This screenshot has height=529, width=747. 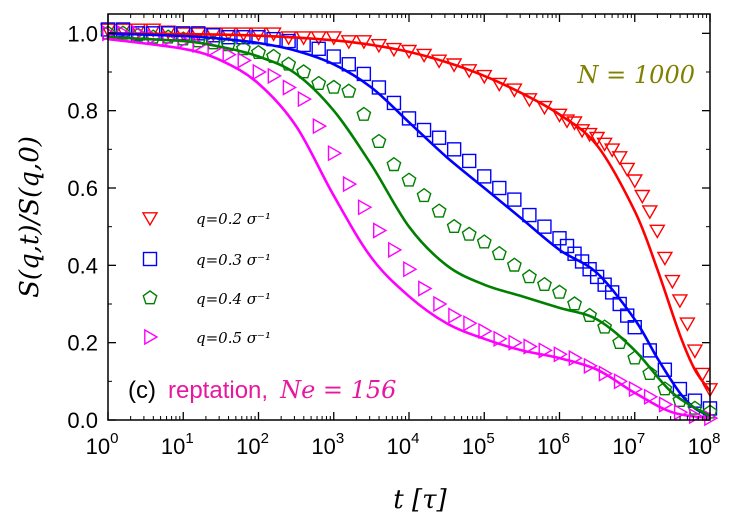 I want to click on legend-item: q=0.4 σ⁻¹, so click(x=206, y=299).